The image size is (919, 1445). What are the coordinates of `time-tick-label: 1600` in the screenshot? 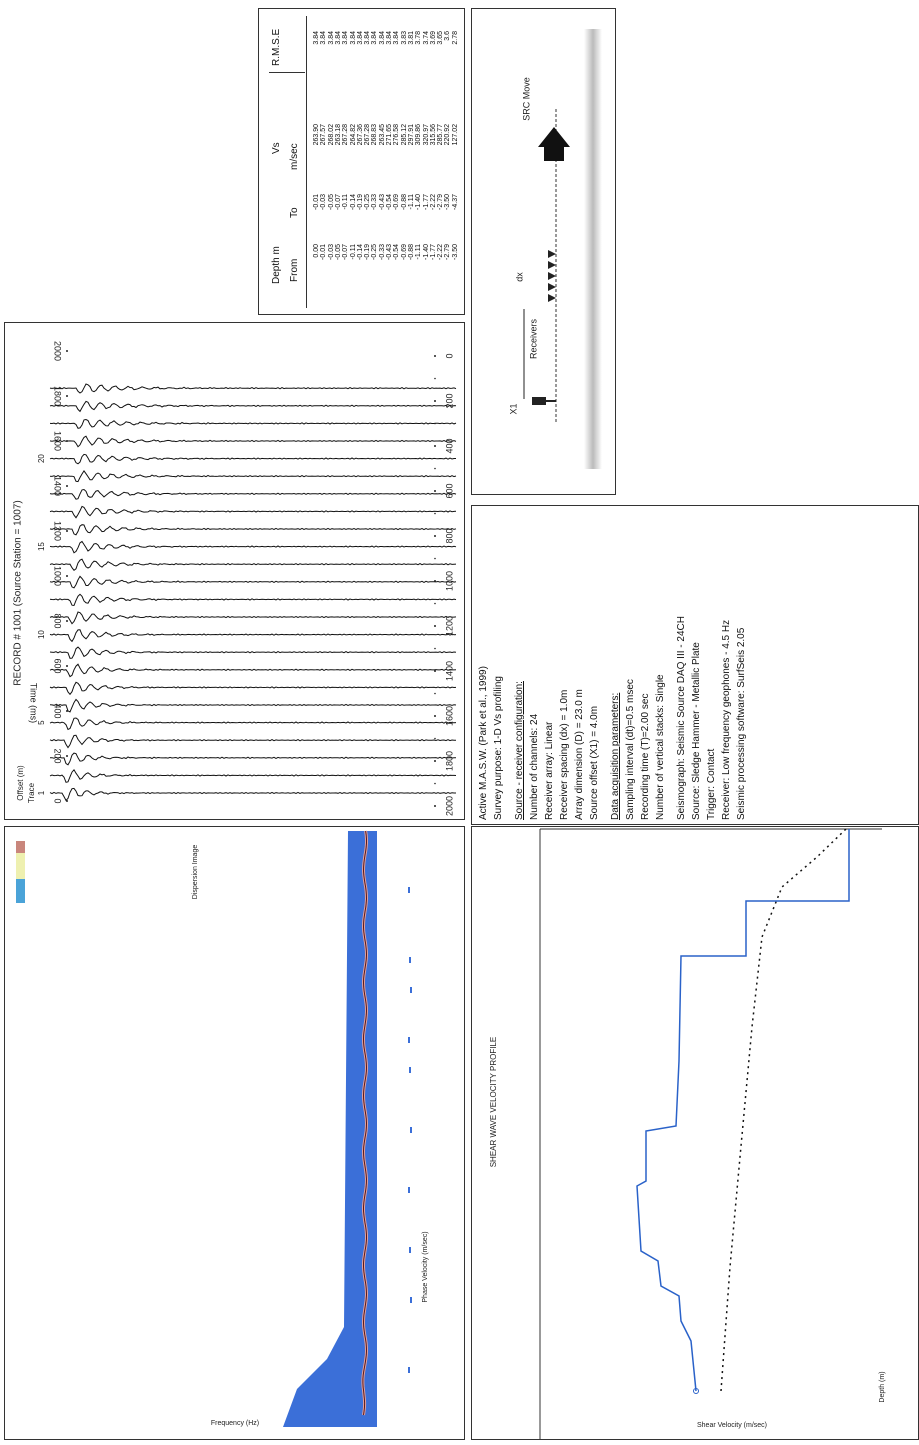 It's located at (58, 441).